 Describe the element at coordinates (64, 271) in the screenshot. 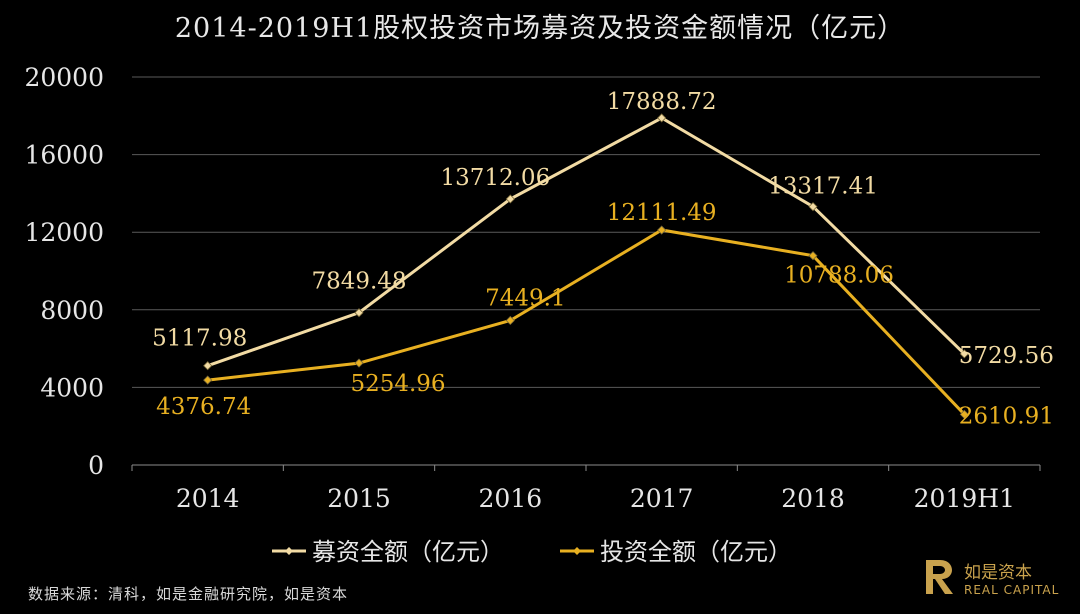

I see `y-axis-tick-labels: 0 4000 8000 12000 16000 20000` at that location.